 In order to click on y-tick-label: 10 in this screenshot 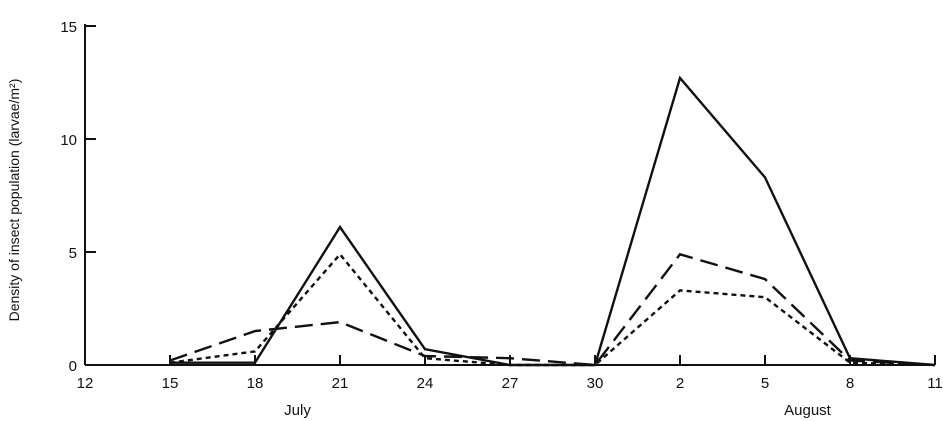, I will do `click(68, 140)`.